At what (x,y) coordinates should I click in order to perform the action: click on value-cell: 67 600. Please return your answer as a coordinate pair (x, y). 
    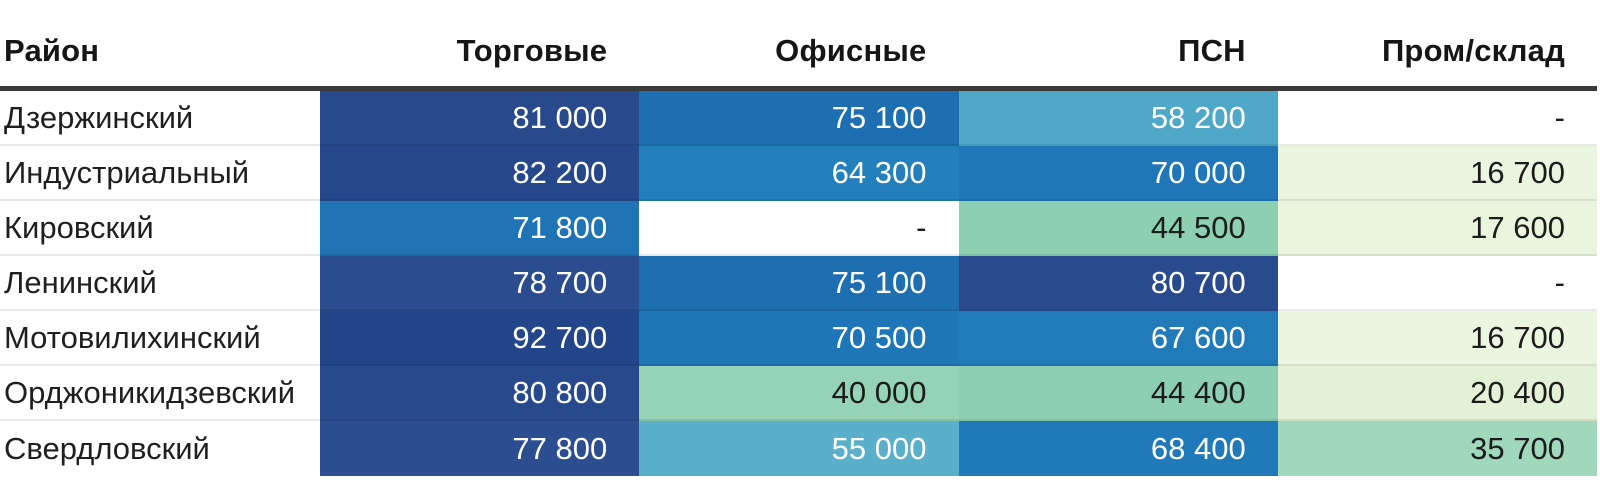
    Looking at the image, I should click on (1118, 338).